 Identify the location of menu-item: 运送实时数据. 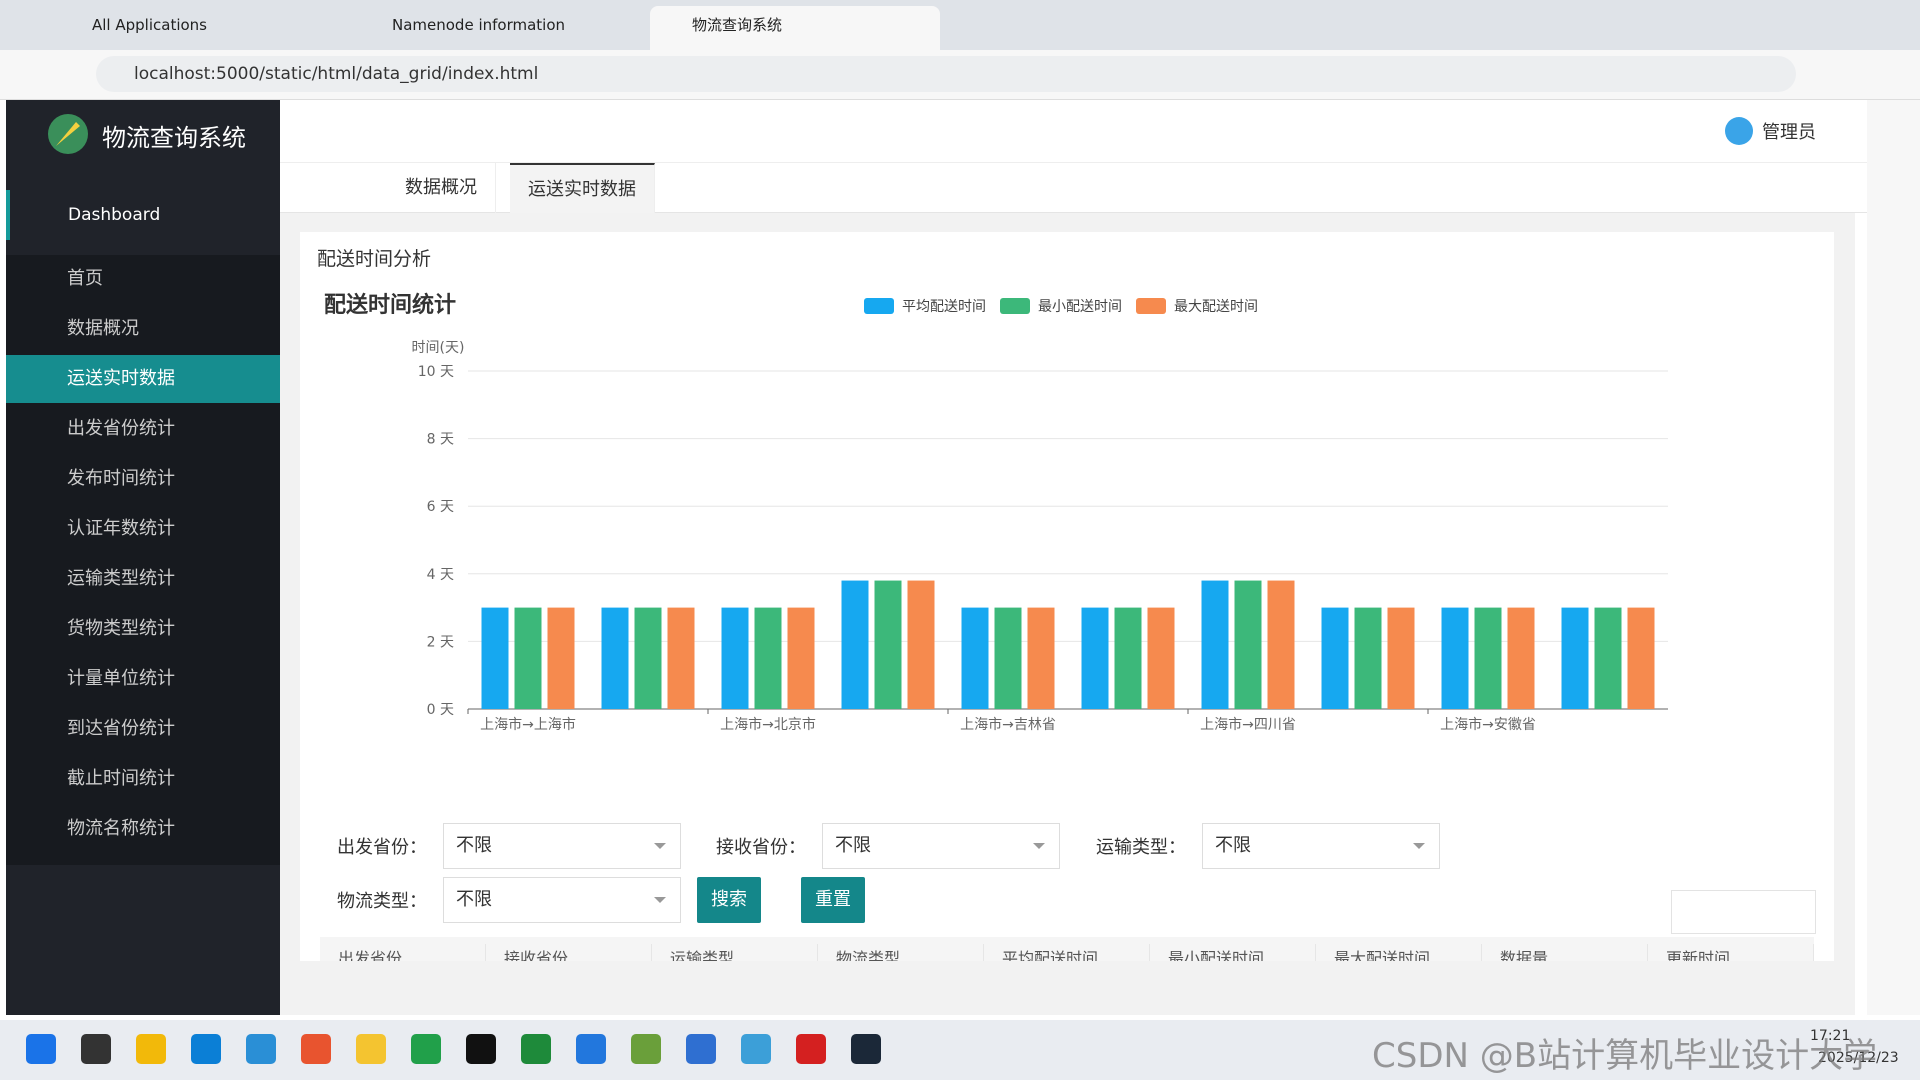
(143, 379).